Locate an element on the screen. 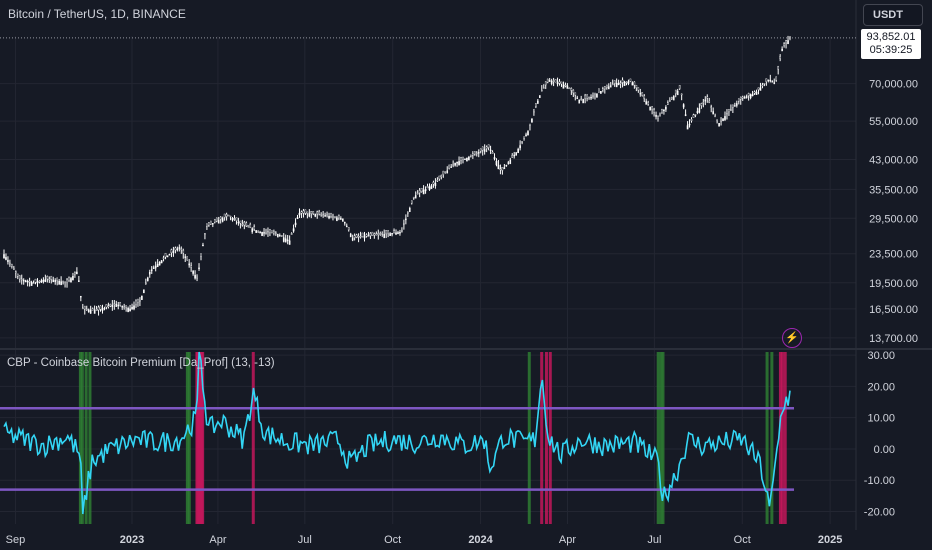 This screenshot has height=550, width=932. indicator-axis-label: -10.00 is located at coordinates (879, 481).